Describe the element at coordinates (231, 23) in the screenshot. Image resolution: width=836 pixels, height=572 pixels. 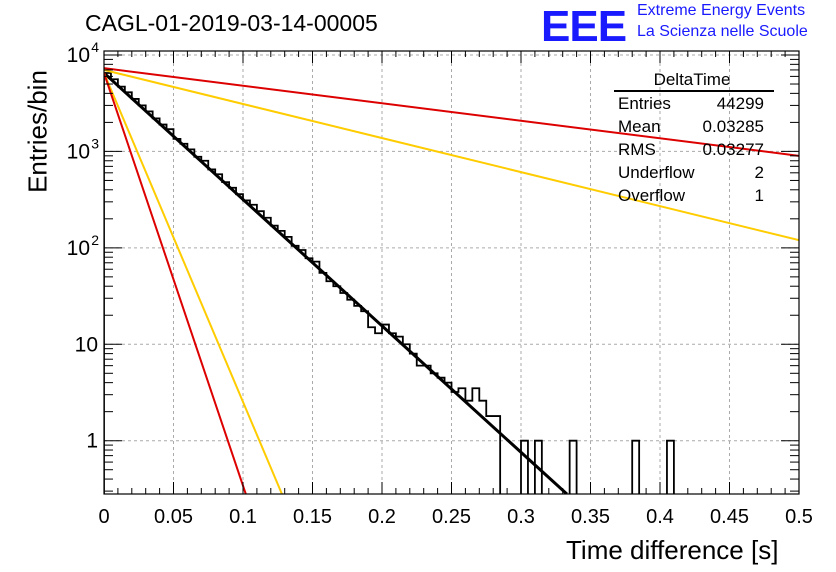
I see `chart-title: CAGL-01-2019-03-14-00005` at that location.